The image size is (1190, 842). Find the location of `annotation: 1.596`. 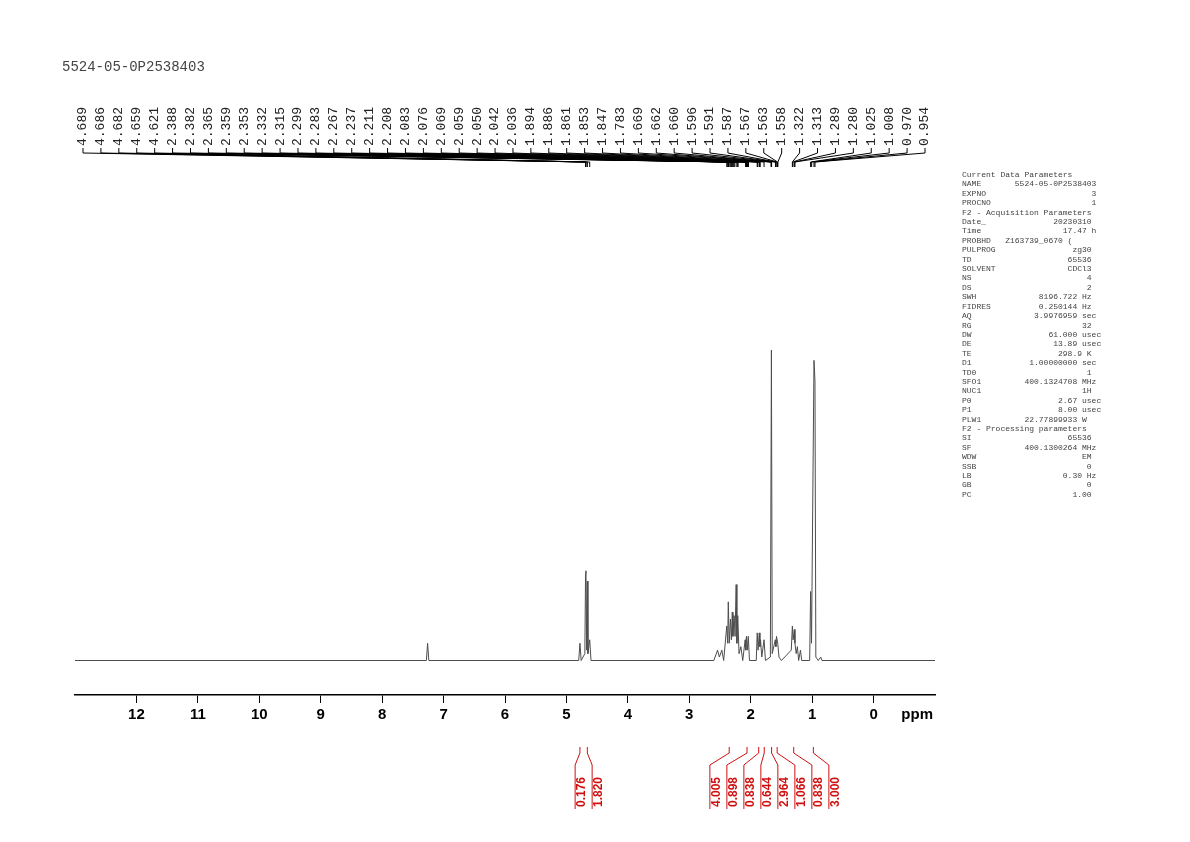

annotation: 1.596 is located at coordinates (692, 126).